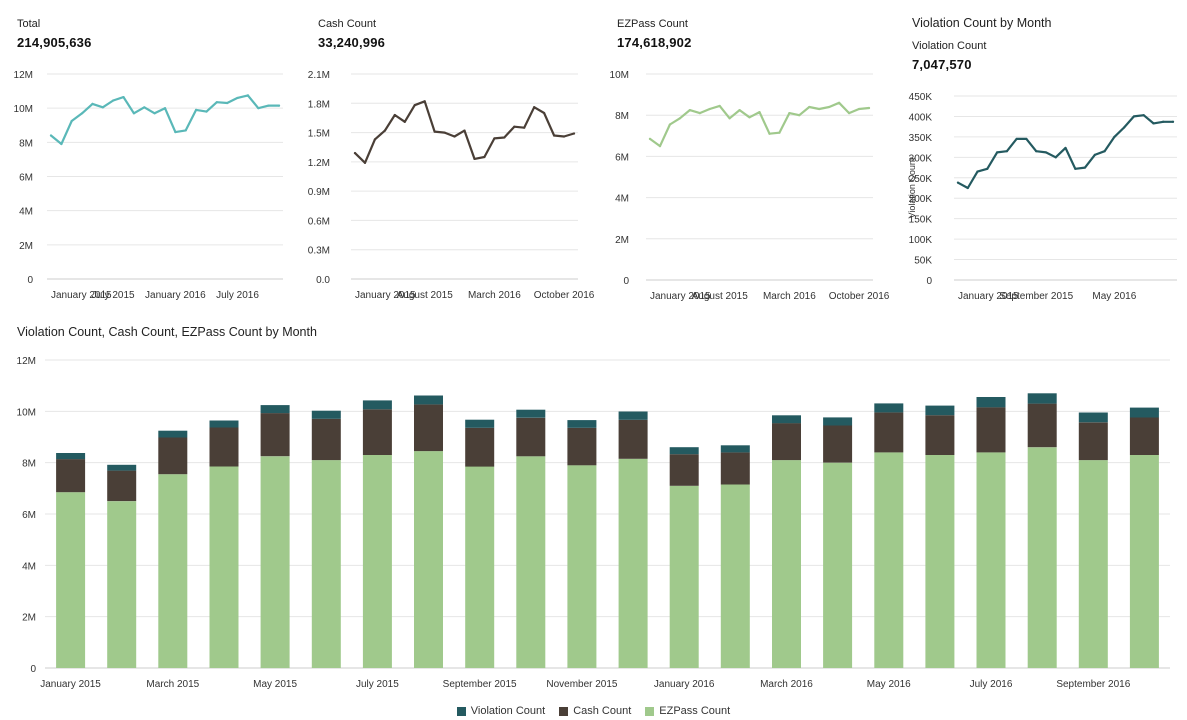 The height and width of the screenshot is (720, 1187). I want to click on ezpass-count-value: 174,618,902, so click(654, 42).